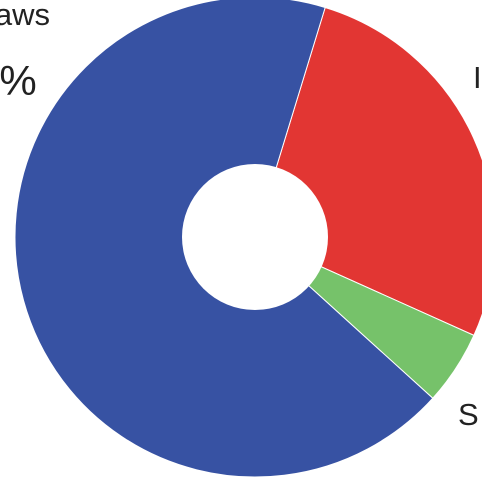  What do you see at coordinates (477, 77) in the screenshot?
I see `slice-label-i: I` at bounding box center [477, 77].